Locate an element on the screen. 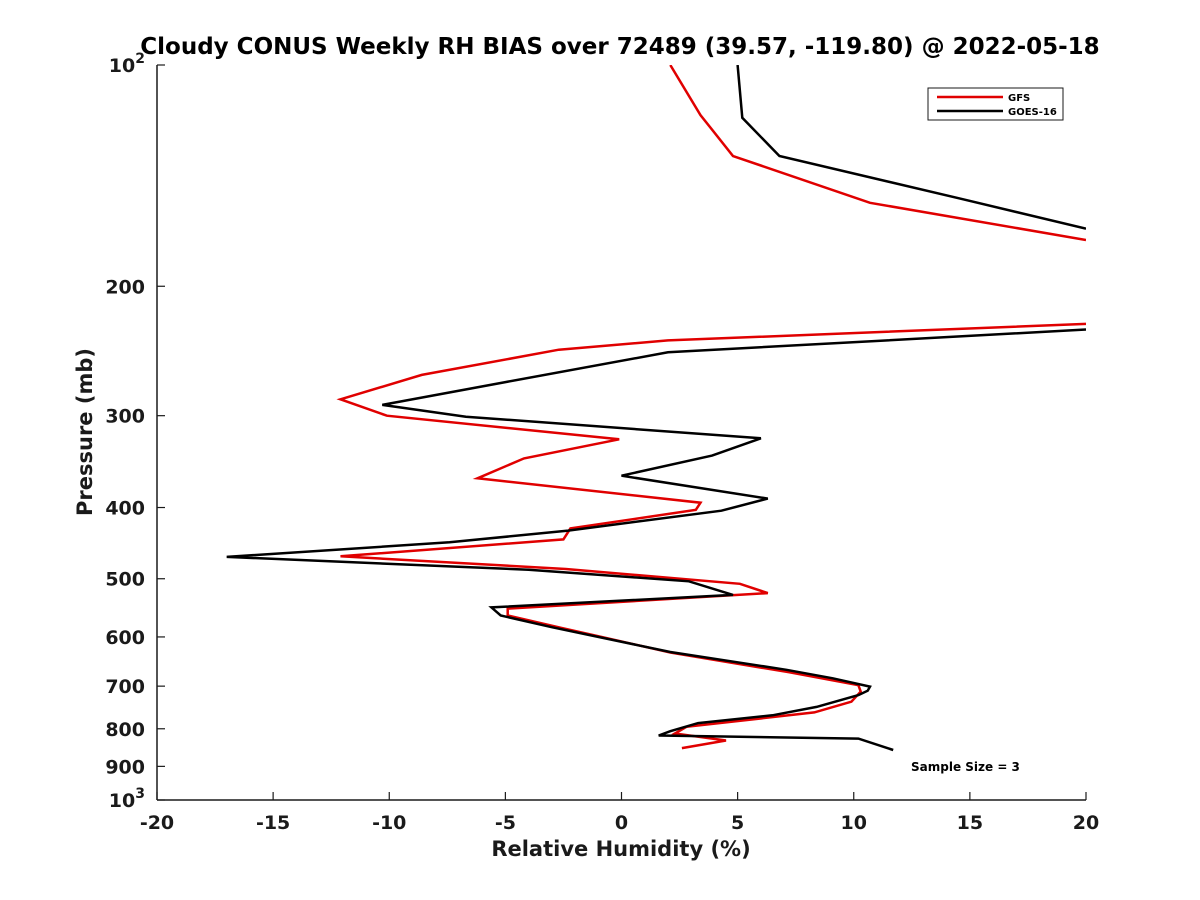 The image size is (1200, 900). x-tick-label: -10 is located at coordinates (389, 823).